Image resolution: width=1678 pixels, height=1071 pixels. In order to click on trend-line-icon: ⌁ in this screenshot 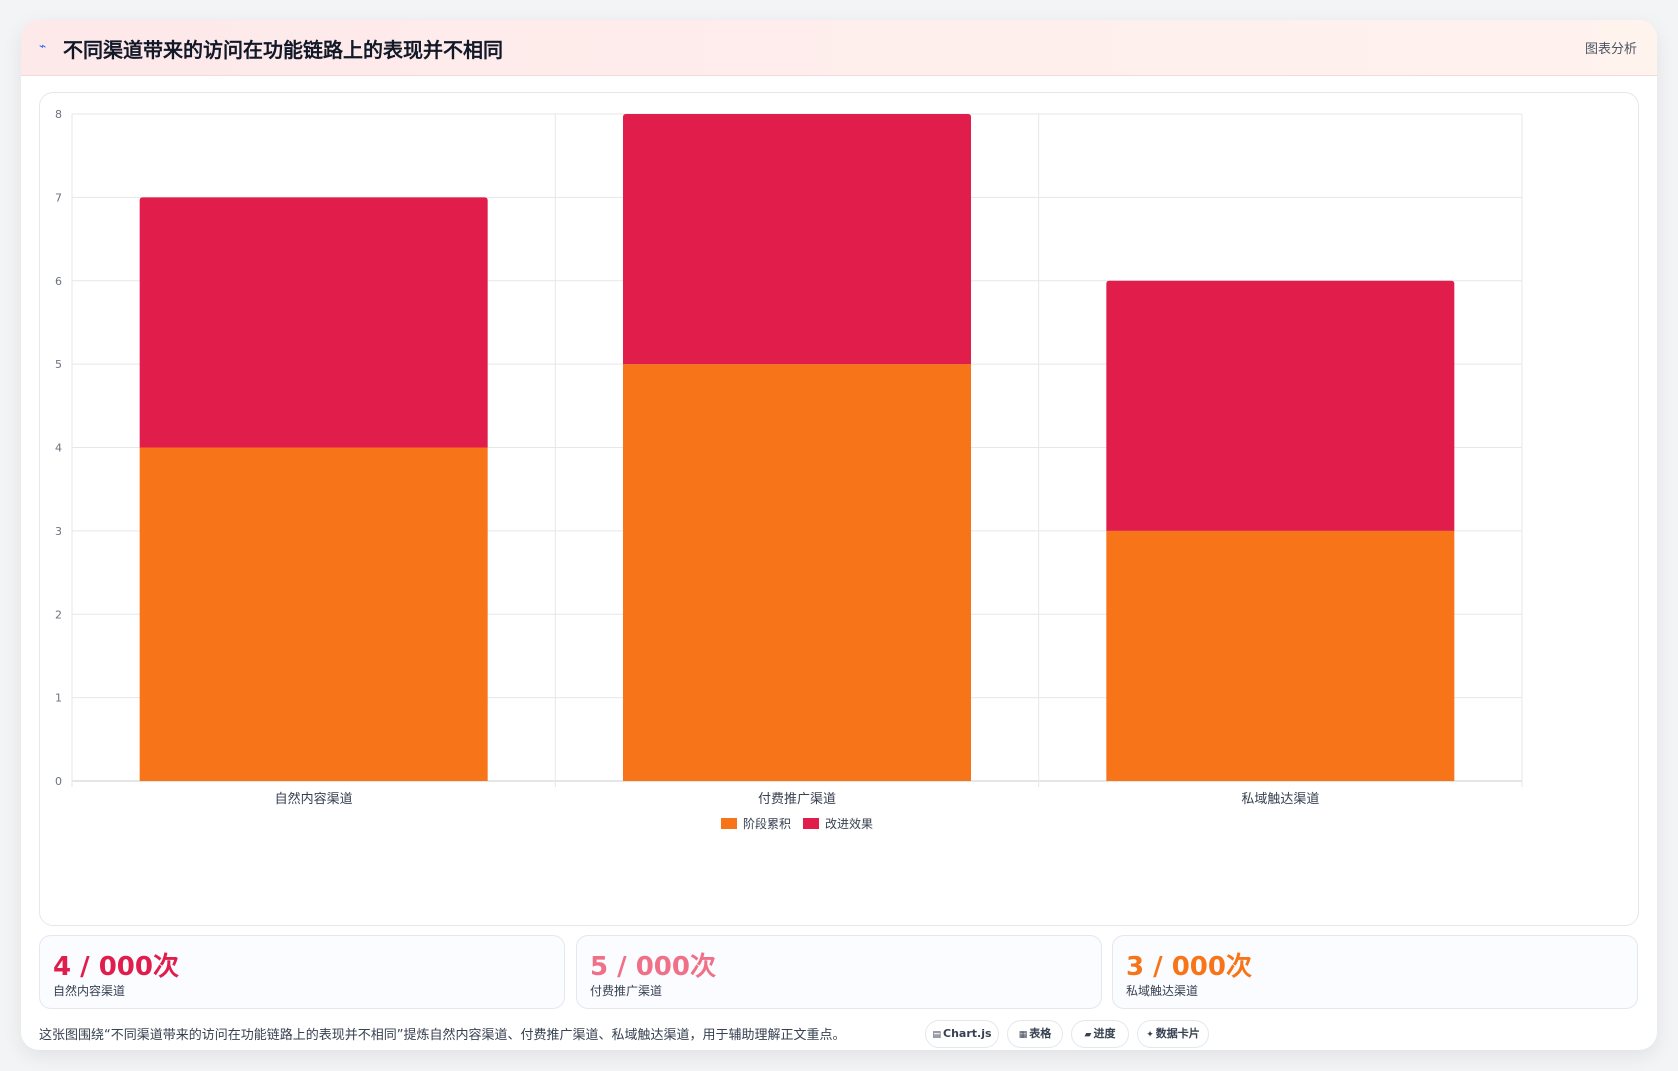, I will do `click(43, 46)`.